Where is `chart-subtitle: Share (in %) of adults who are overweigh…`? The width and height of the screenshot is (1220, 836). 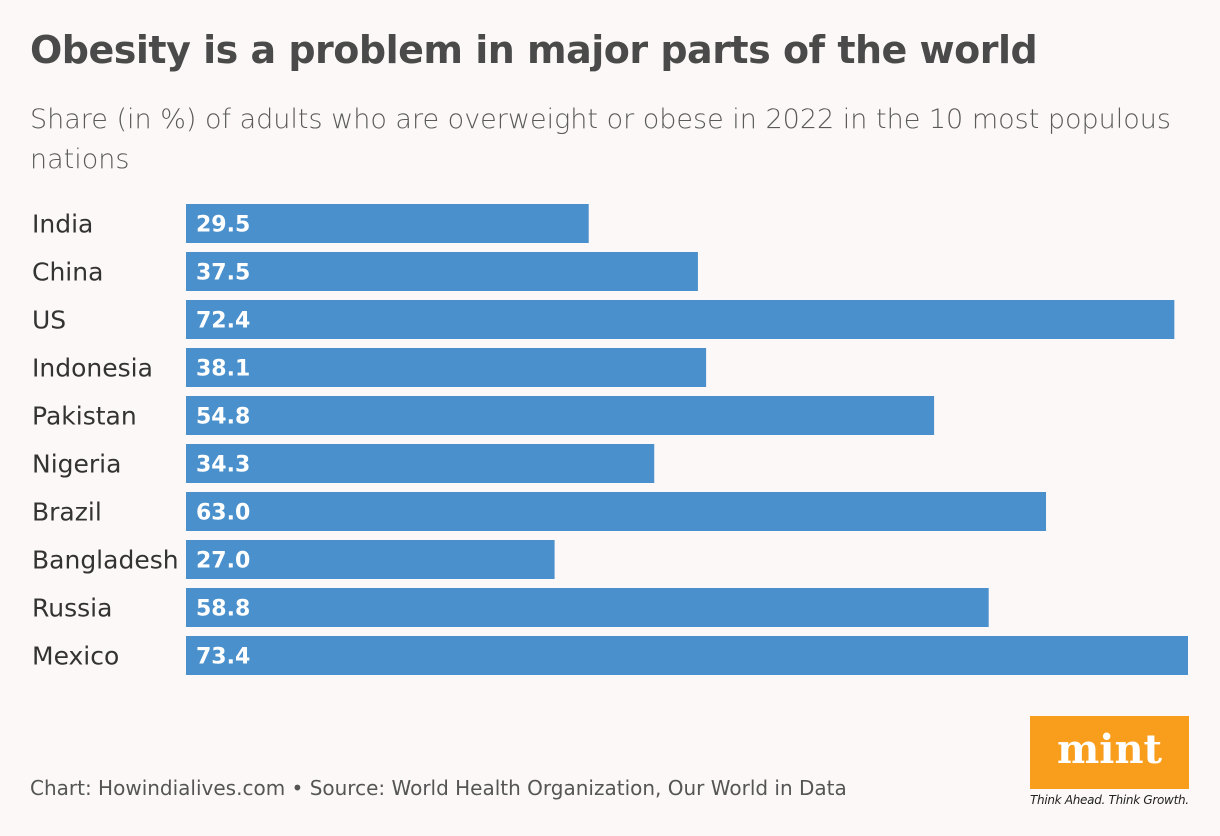
chart-subtitle: Share (in %) of adults who are overweigh… is located at coordinates (600, 139).